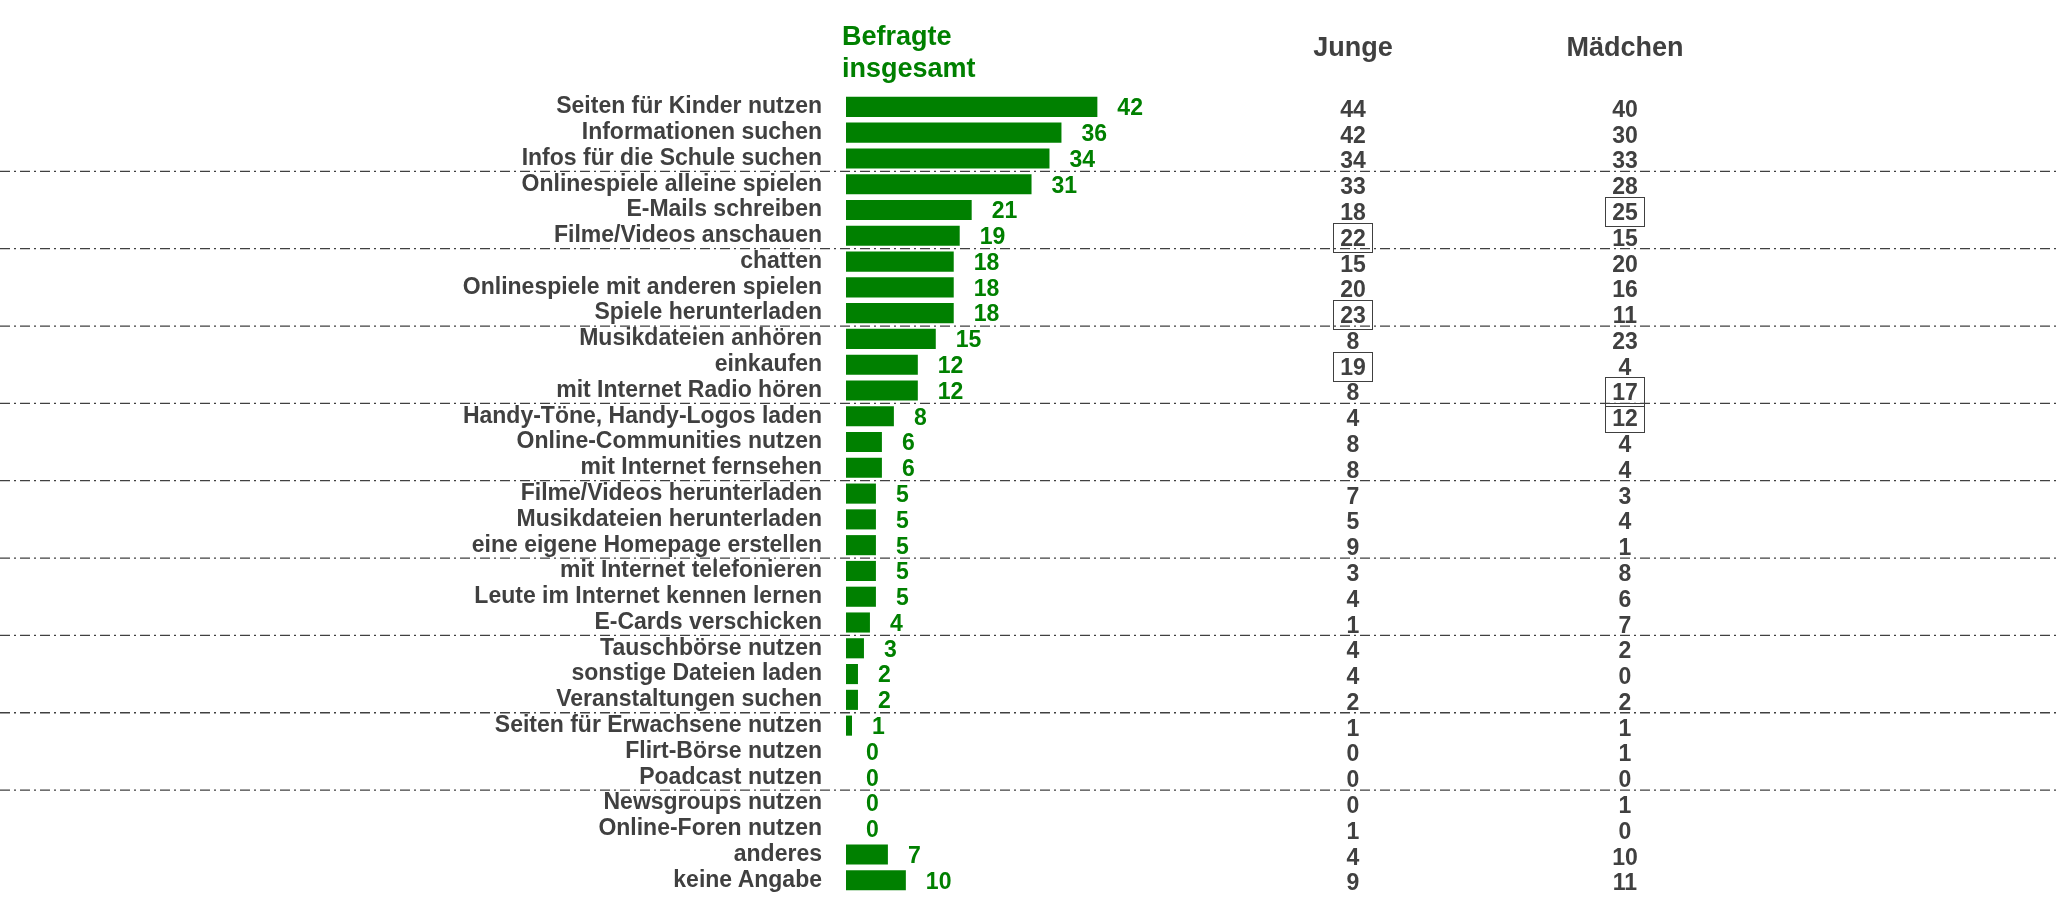 The image size is (2060, 923). What do you see at coordinates (646, 543) in the screenshot?
I see `y-tick-label: eine eigene Homepage erstellen` at bounding box center [646, 543].